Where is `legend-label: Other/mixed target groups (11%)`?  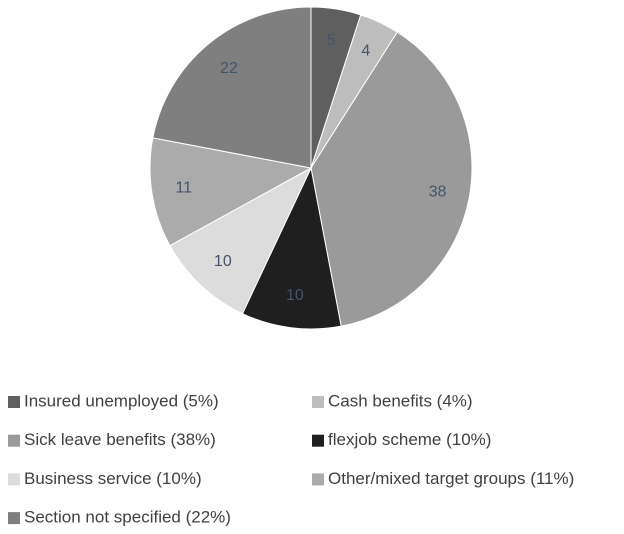
legend-label: Other/mixed target groups (11%) is located at coordinates (451, 478).